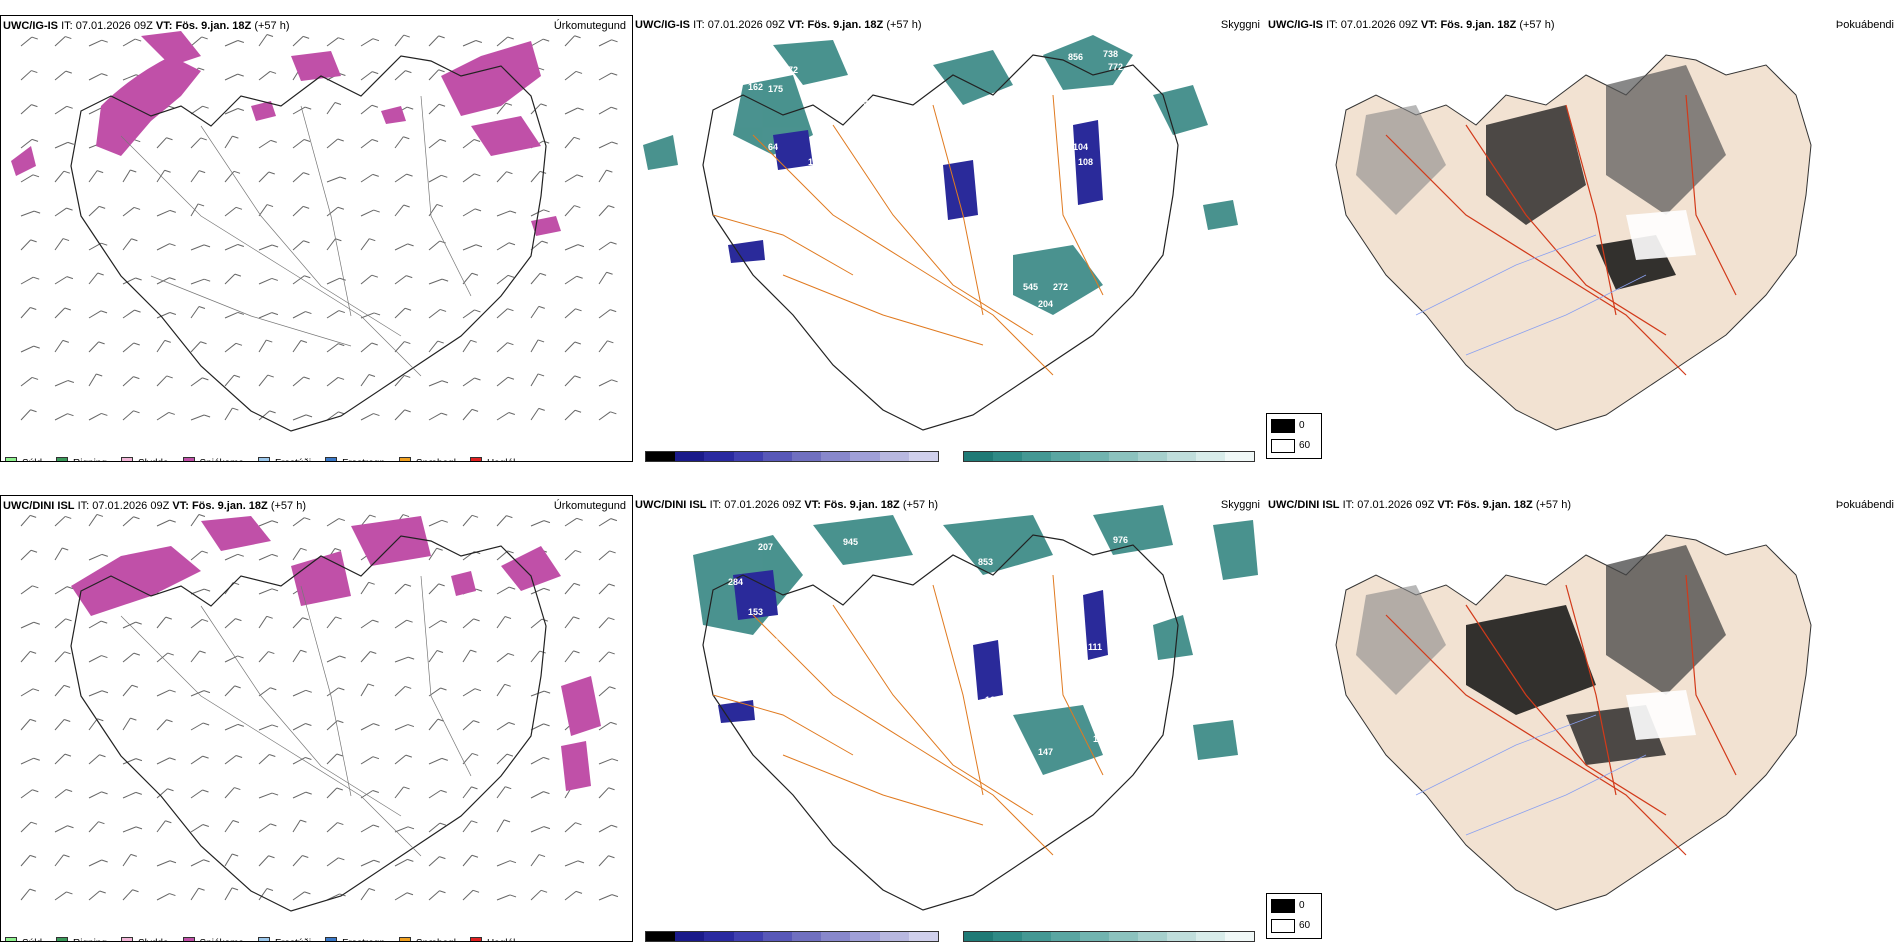  Describe the element at coordinates (913, 646) in the screenshot. I see `cloudbase-areas` at that location.